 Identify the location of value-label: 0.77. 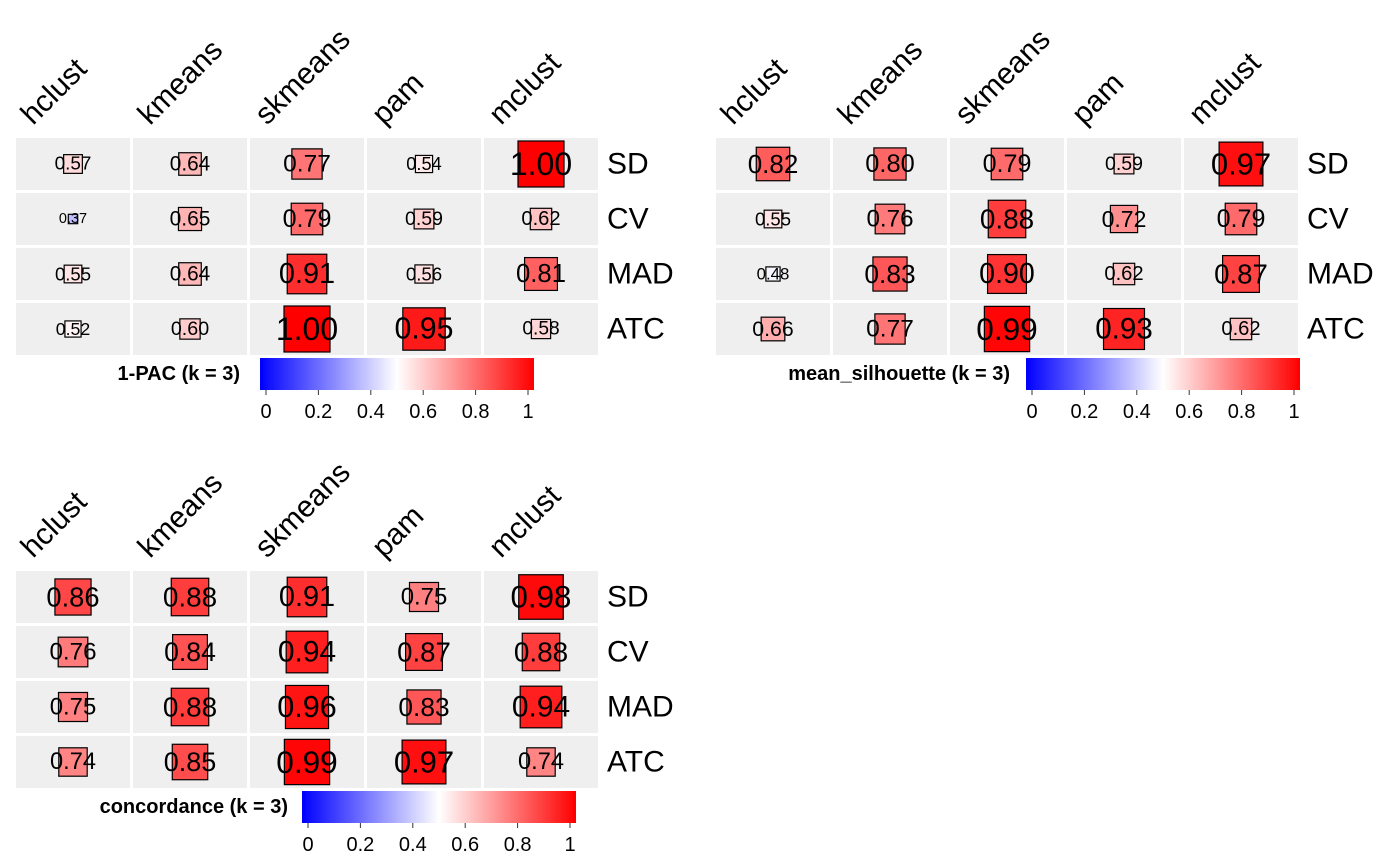
(307, 164).